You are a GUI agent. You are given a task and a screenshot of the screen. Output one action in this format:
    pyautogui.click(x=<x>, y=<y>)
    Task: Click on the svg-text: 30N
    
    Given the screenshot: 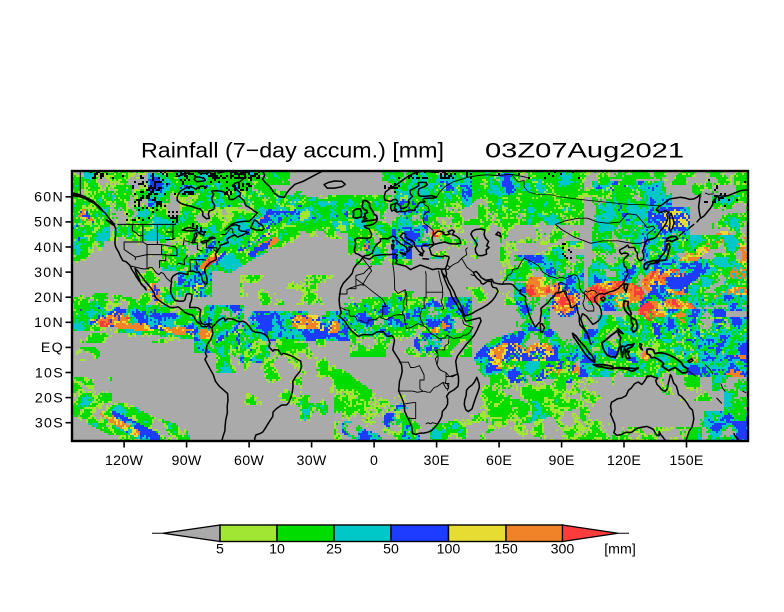 What is the action you would take?
    pyautogui.click(x=49, y=273)
    